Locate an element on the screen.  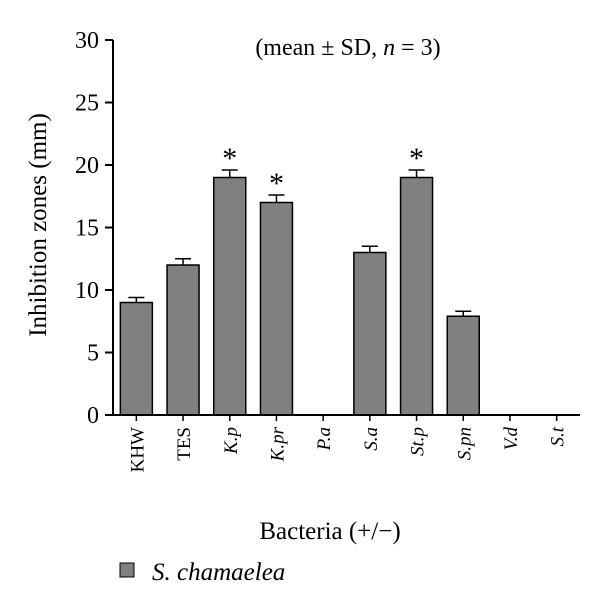
y-tick-label: 10 is located at coordinates (87, 291).